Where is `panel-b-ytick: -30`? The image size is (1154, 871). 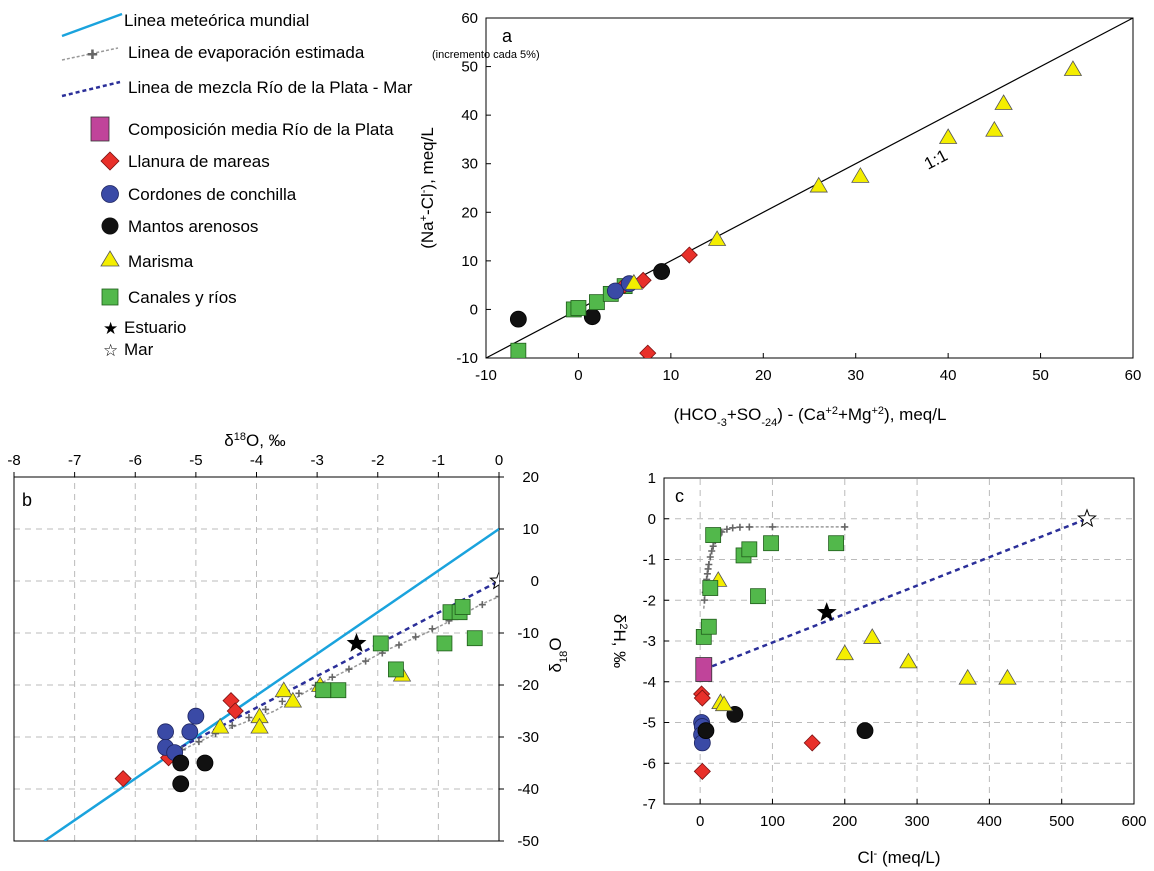 panel-b-ytick: -30 is located at coordinates (528, 737).